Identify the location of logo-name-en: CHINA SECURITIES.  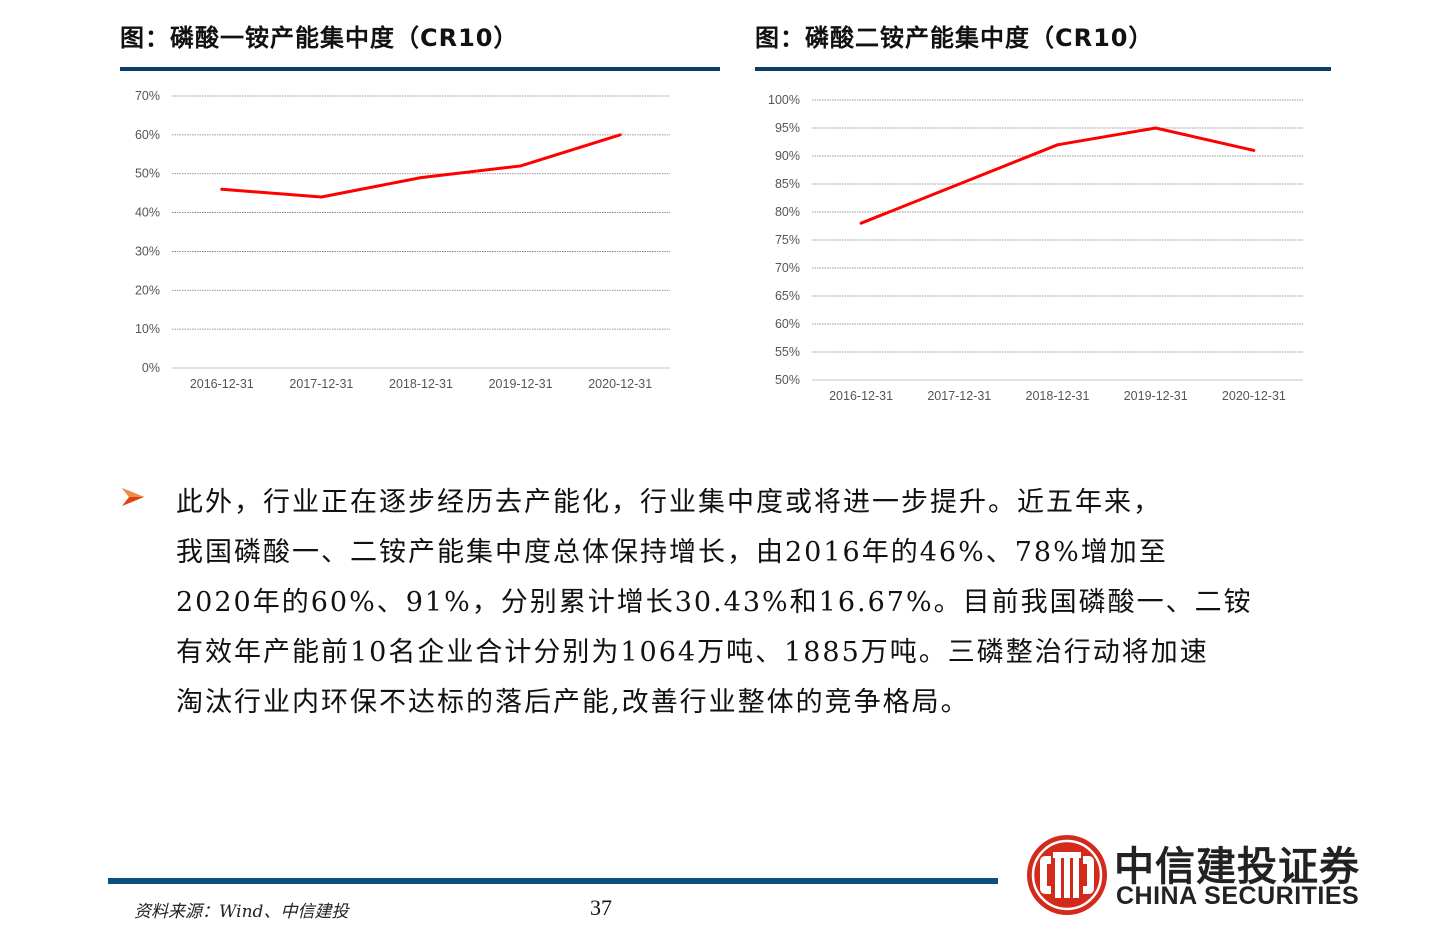
(1238, 896).